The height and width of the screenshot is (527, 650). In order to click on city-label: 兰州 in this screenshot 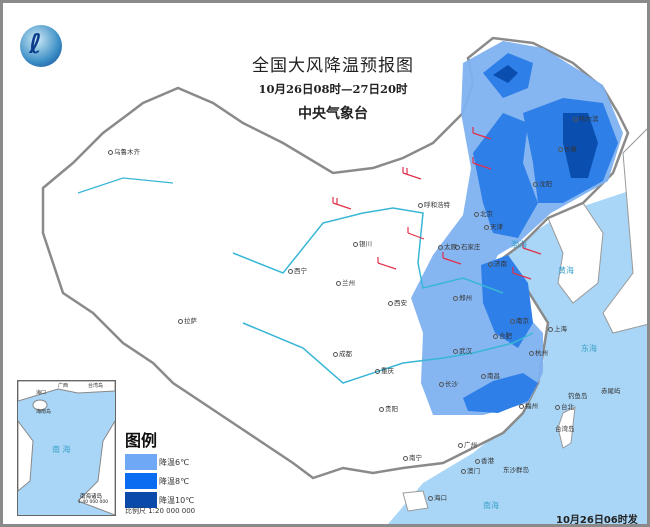, I will do `click(345, 282)`.